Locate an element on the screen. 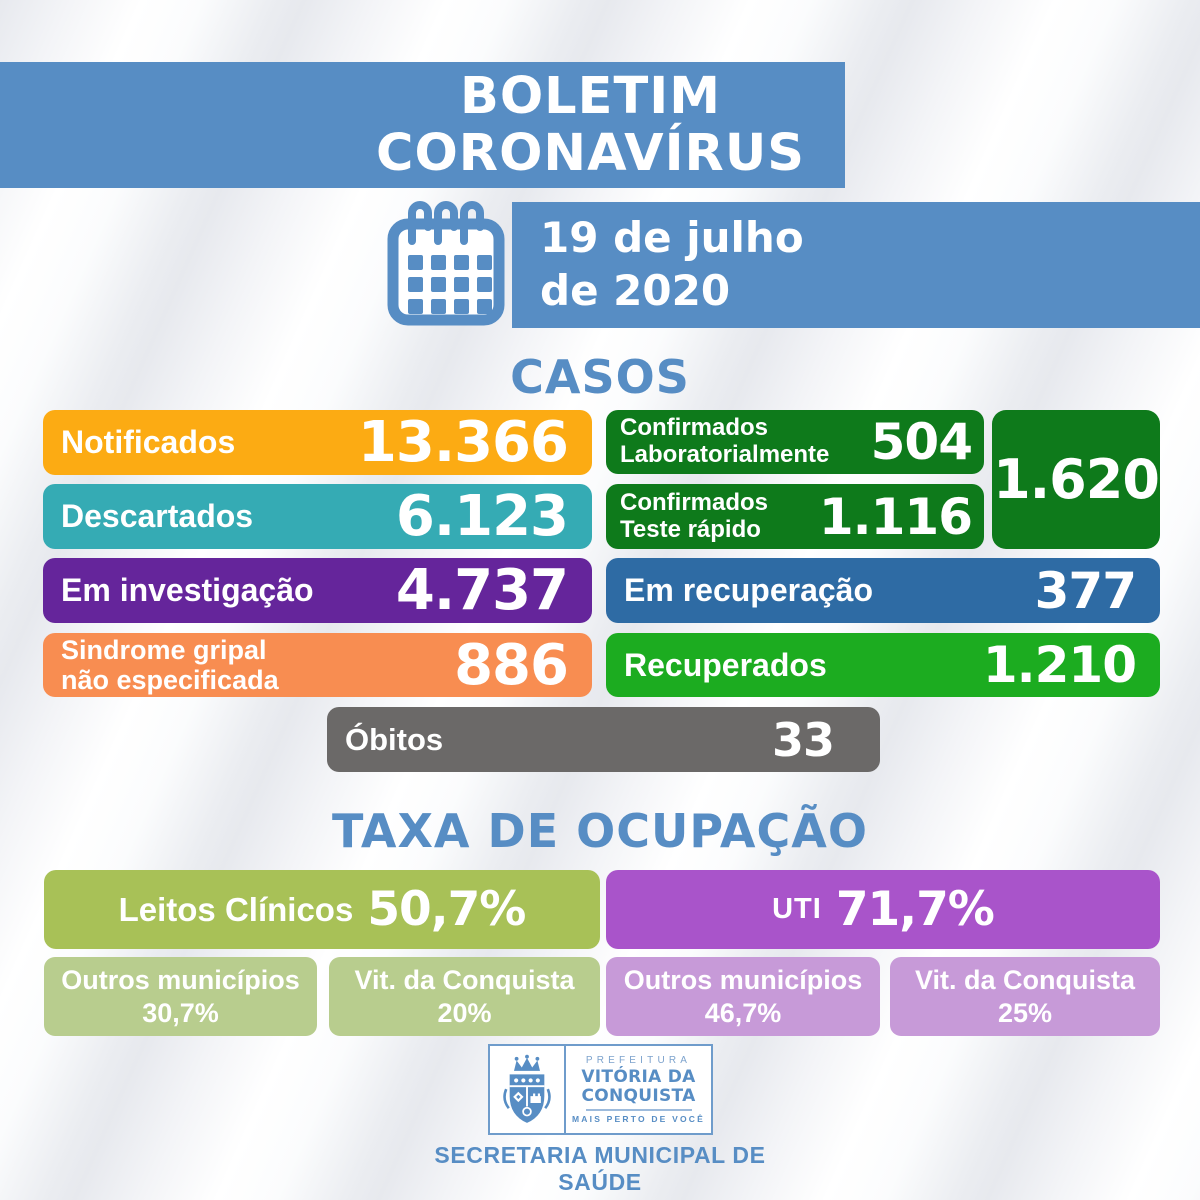  occupancy-sub-value: 20% is located at coordinates (464, 1012).